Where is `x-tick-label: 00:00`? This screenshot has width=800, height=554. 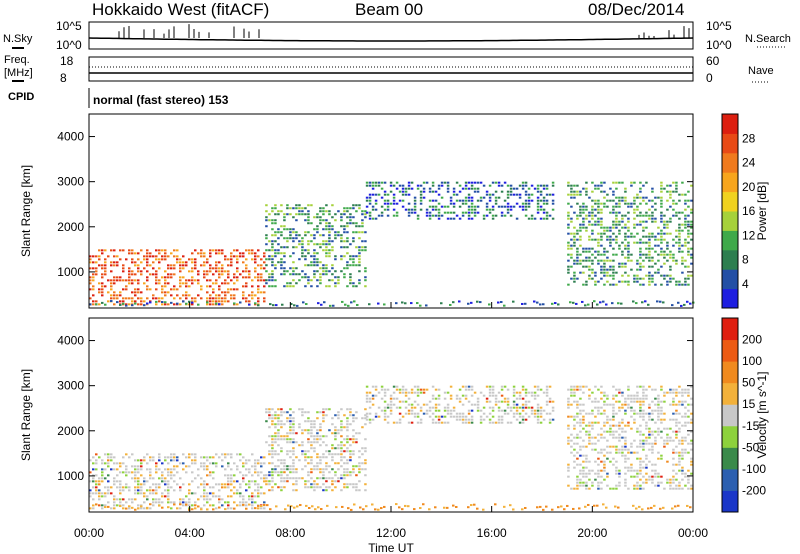
x-tick-label: 00:00 is located at coordinates (89, 533).